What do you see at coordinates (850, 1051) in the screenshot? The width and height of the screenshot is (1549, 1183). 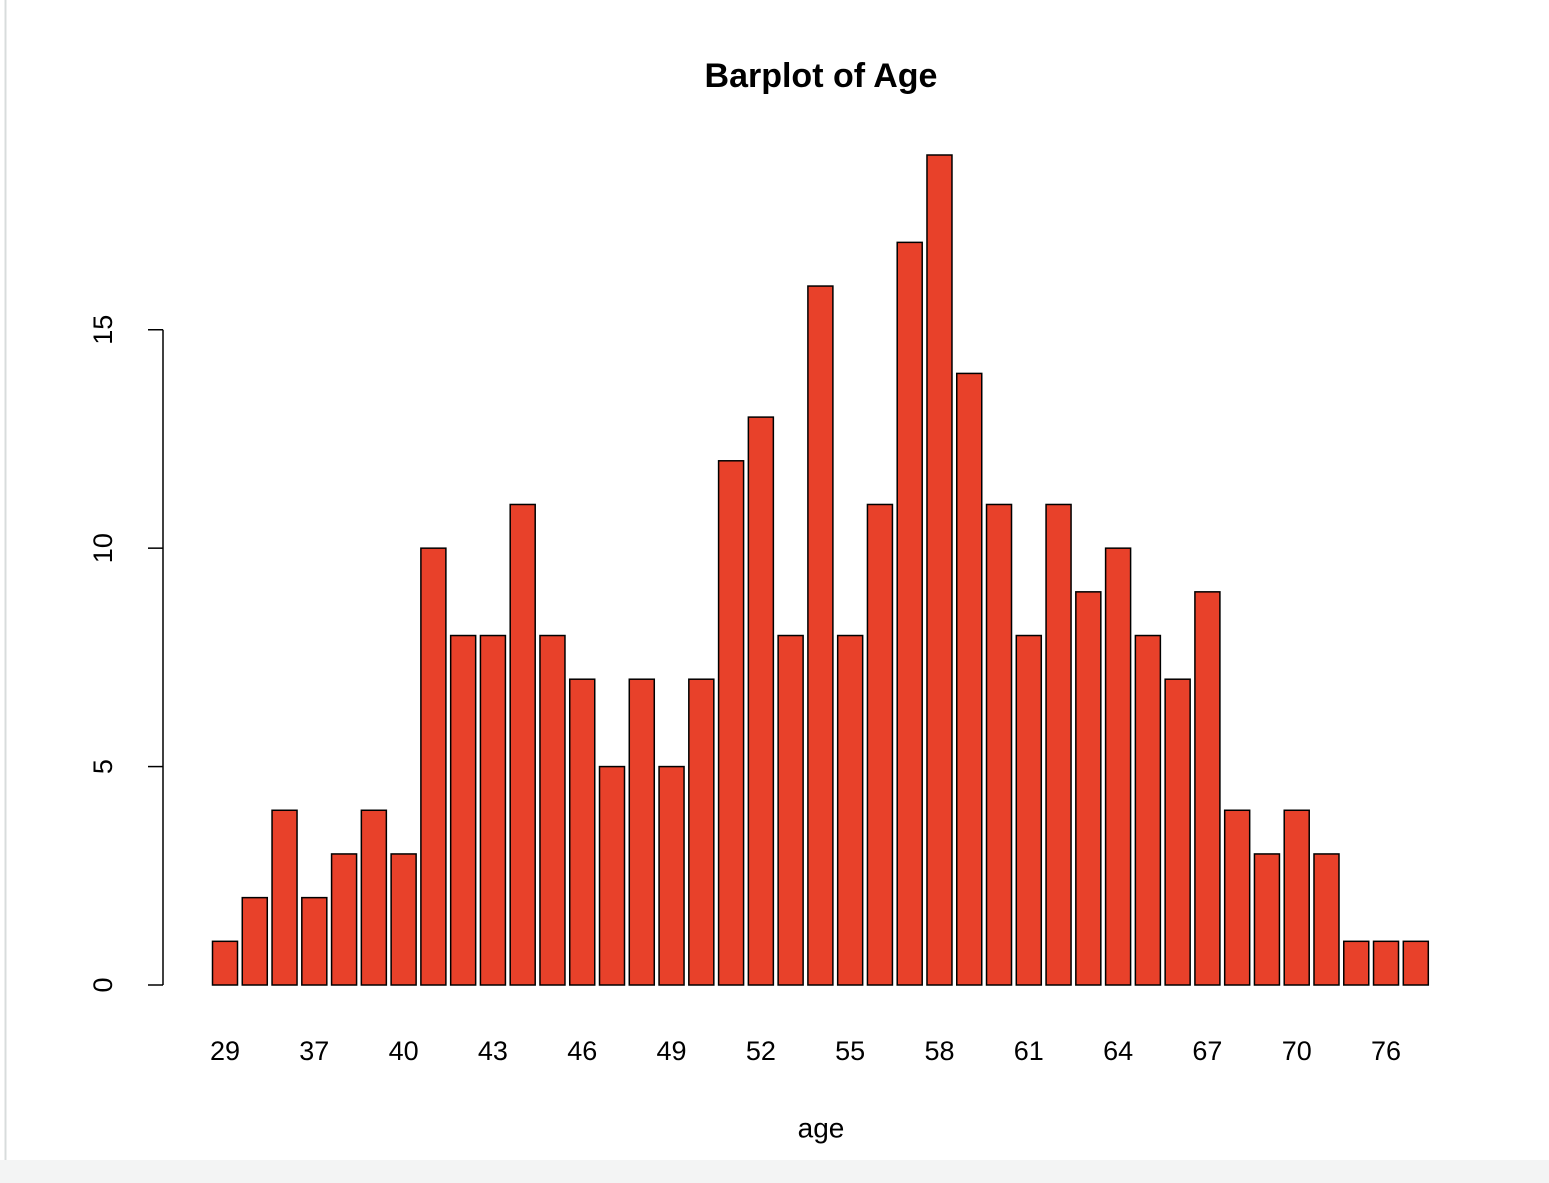 I see `x-tick-label: 55` at bounding box center [850, 1051].